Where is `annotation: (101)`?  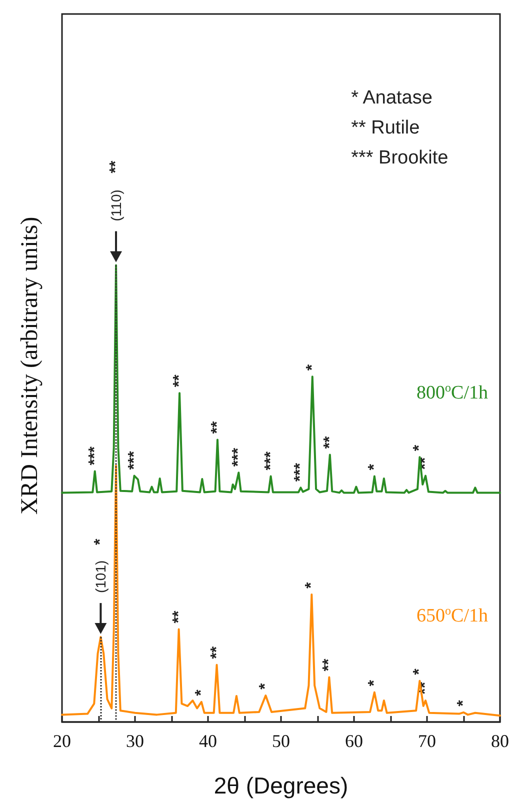 annotation: (101) is located at coordinates (100, 577).